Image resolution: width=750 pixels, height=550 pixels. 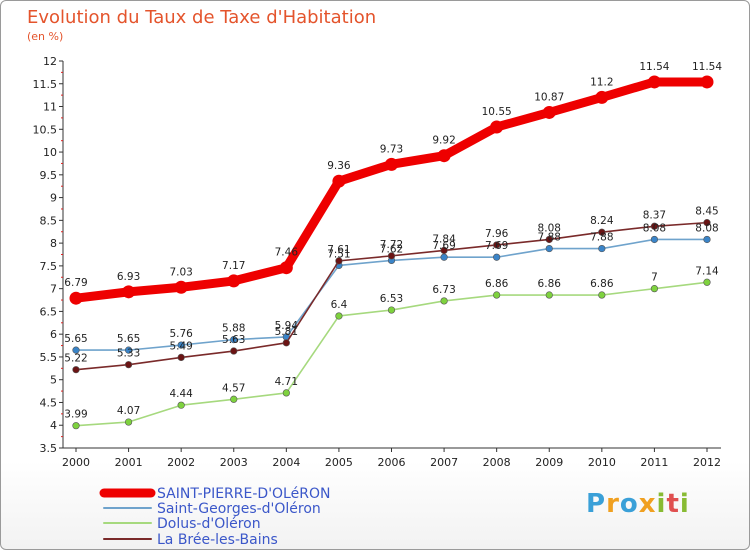 What do you see at coordinates (497, 462) in the screenshot?
I see `x-tick-label: 2008` at bounding box center [497, 462].